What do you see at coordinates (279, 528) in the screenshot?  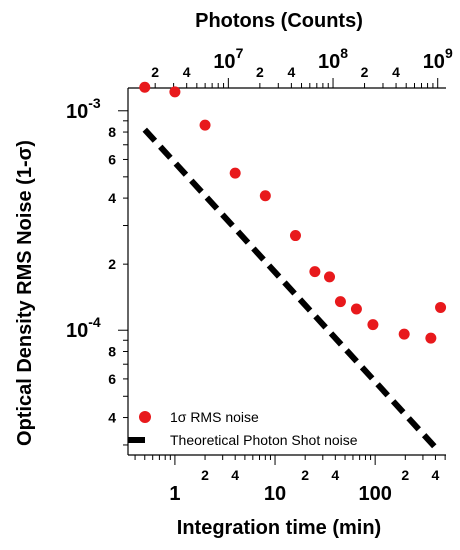 I see `bottom-axis-title: Integration time (min)` at bounding box center [279, 528].